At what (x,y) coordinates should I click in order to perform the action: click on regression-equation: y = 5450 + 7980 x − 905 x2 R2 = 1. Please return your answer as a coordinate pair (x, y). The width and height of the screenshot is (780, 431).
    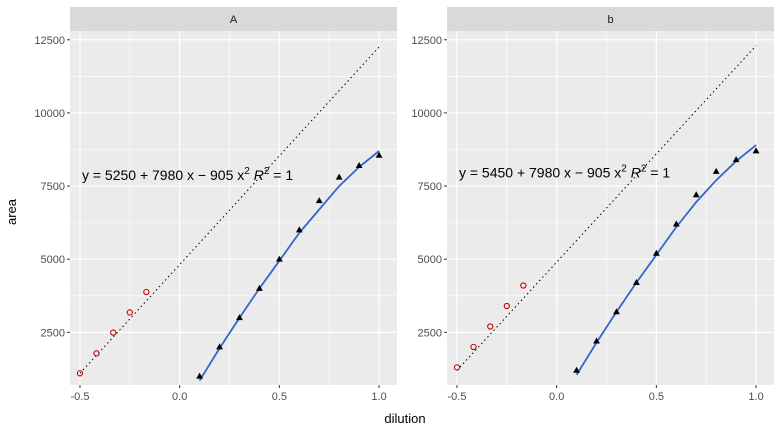
    Looking at the image, I should click on (564, 171).